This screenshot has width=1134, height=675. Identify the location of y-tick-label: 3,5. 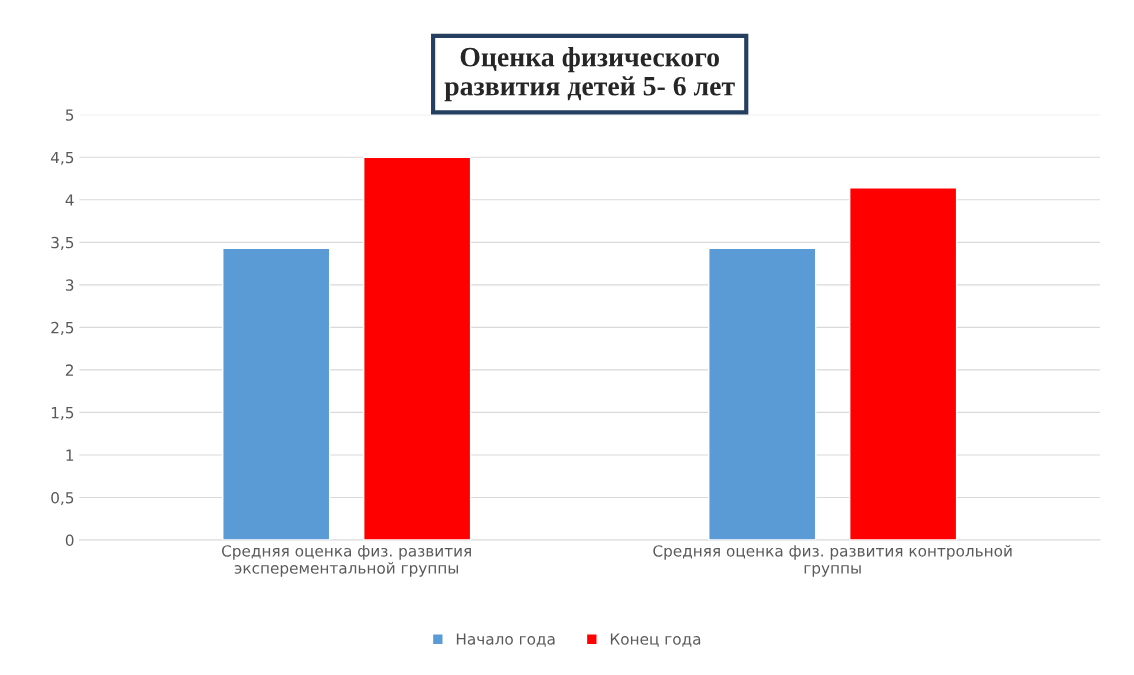
(62, 243).